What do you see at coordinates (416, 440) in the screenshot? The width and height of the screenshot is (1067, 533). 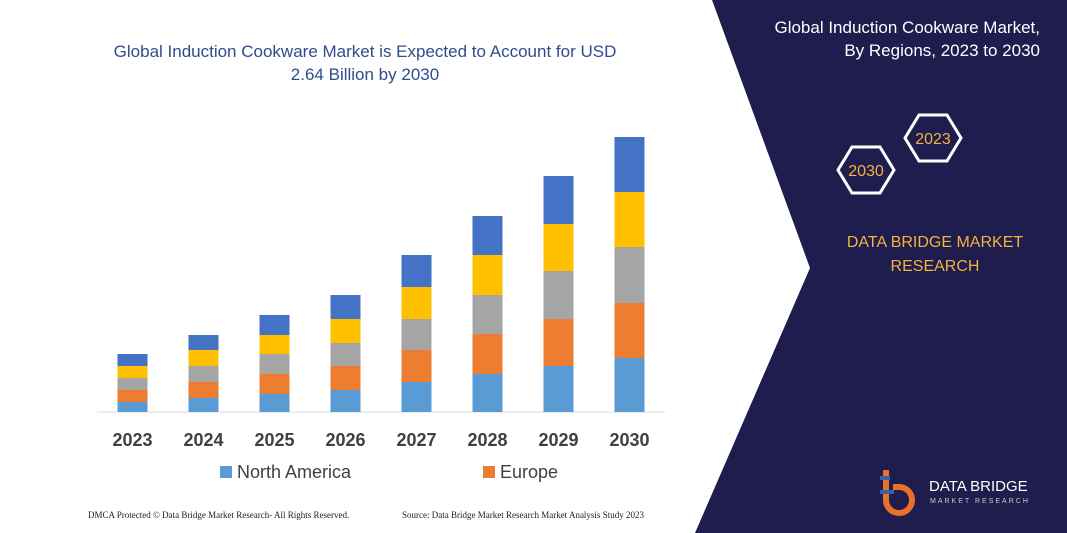 I see `x-tick-label: 2027` at bounding box center [416, 440].